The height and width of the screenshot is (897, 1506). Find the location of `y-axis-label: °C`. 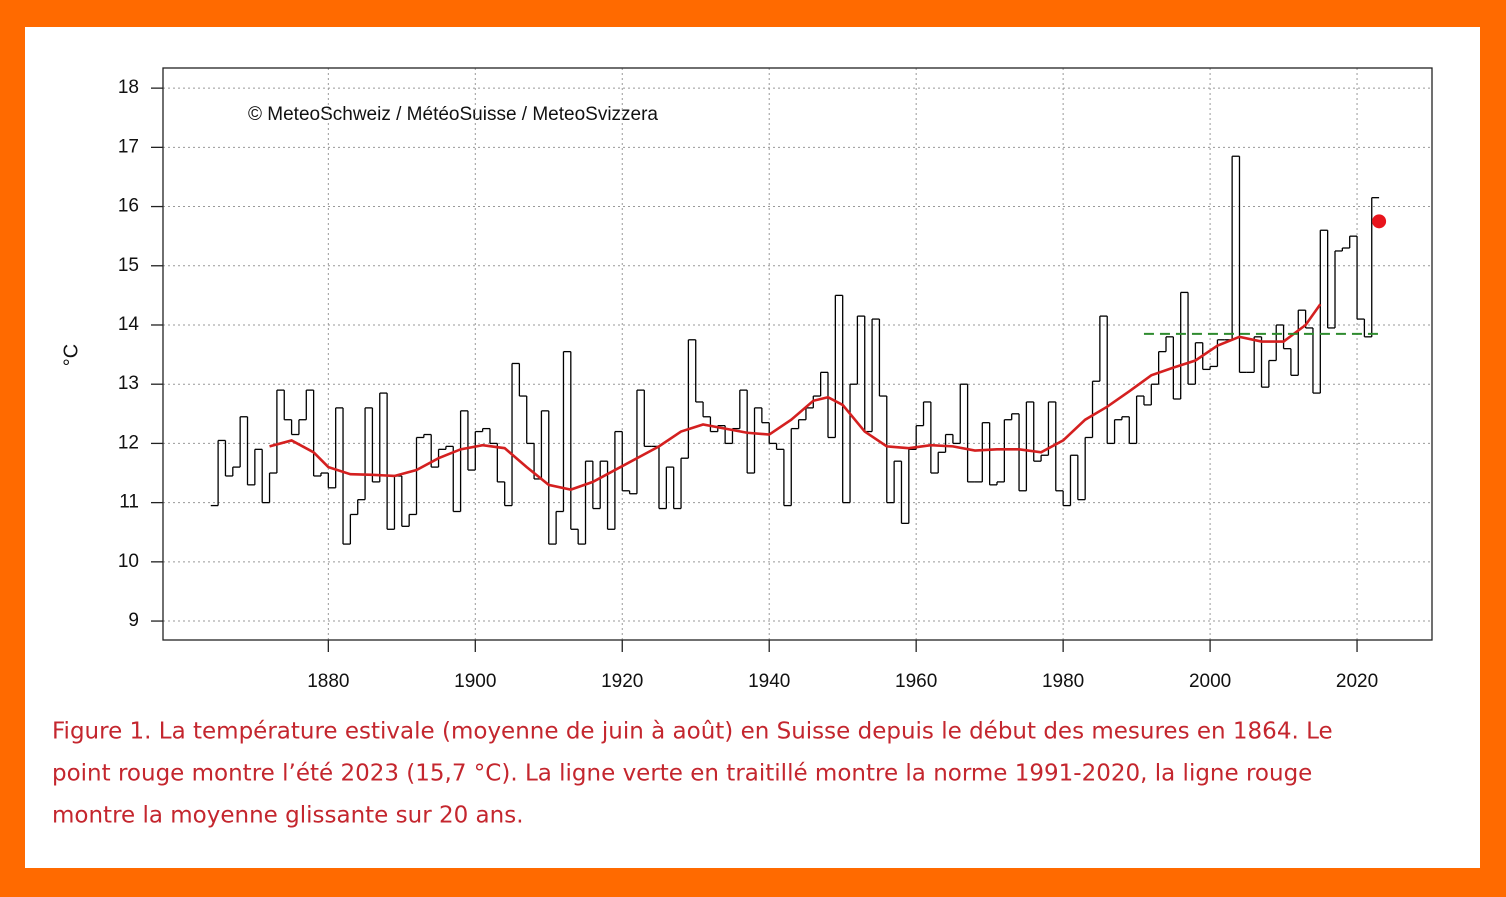

y-axis-label: °C is located at coordinates (71, 355).